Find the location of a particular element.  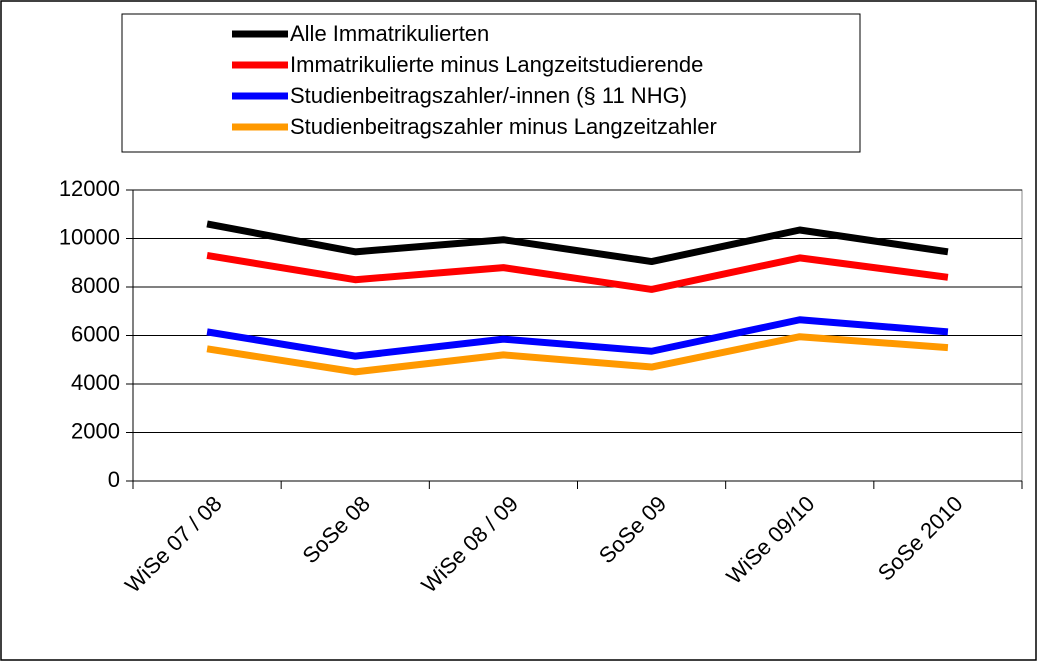

y-tick-label: 2000 is located at coordinates (95, 430).